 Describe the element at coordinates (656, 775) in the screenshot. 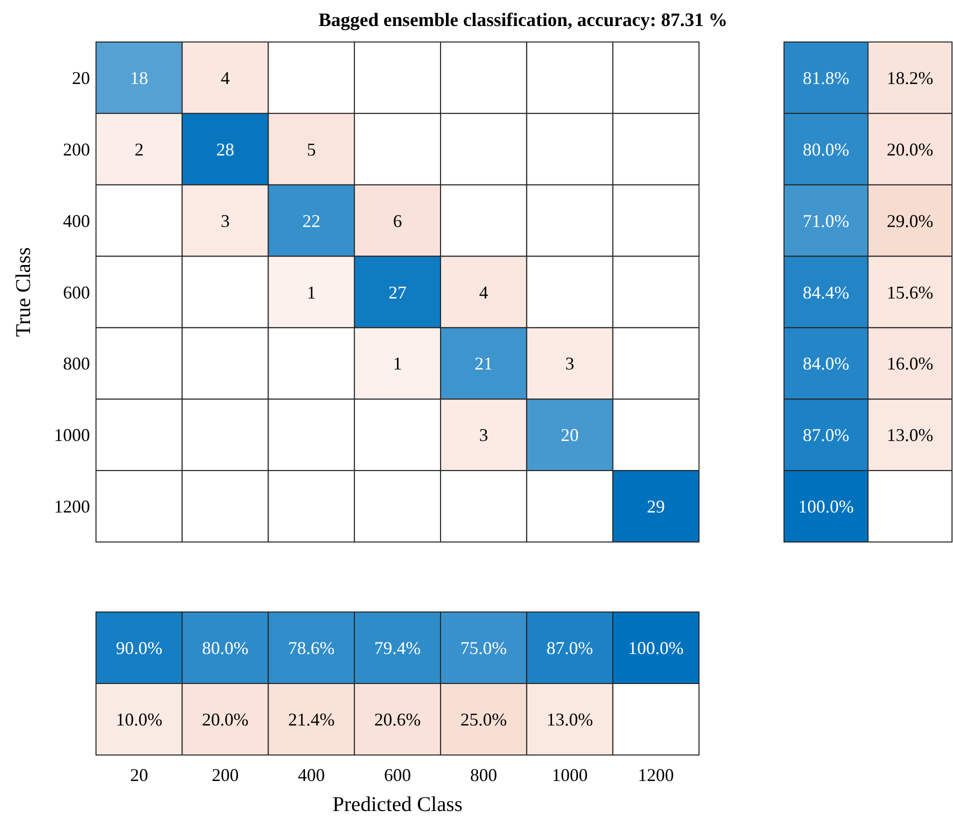

I see `x-tick-label: 1200` at that location.